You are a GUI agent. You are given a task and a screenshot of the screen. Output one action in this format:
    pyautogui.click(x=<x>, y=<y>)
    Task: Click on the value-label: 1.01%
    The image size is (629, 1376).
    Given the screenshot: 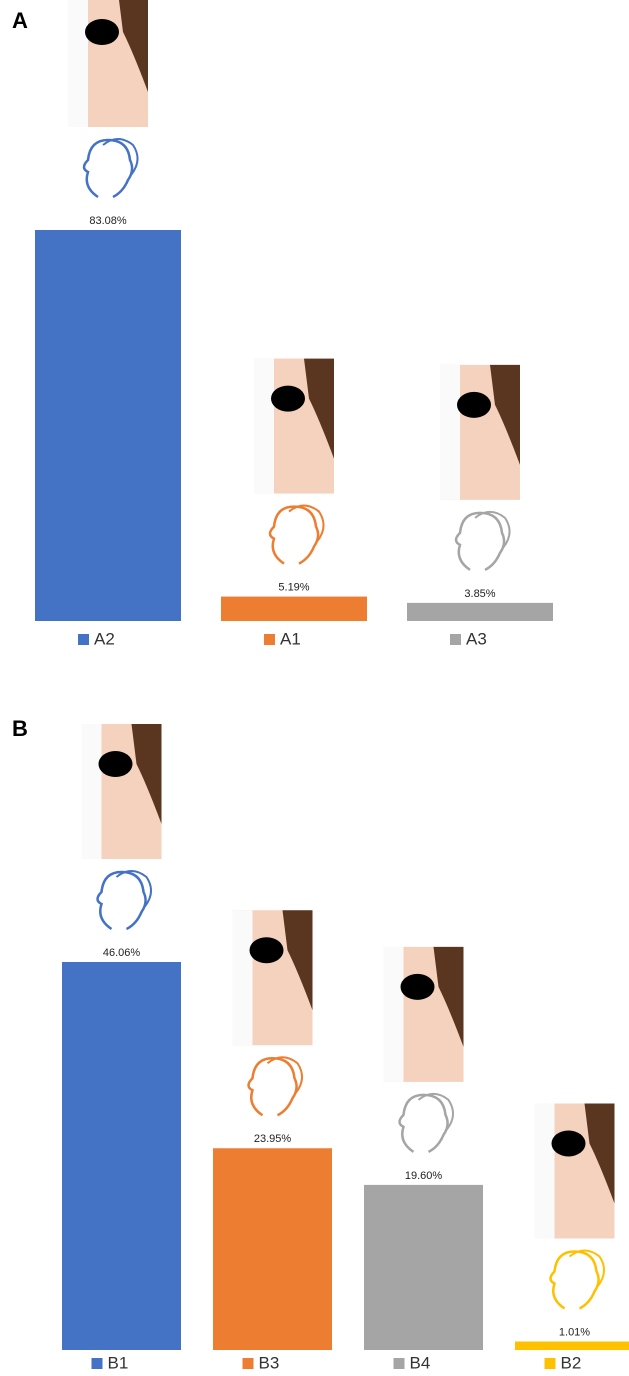 What is the action you would take?
    pyautogui.click(x=574, y=1332)
    